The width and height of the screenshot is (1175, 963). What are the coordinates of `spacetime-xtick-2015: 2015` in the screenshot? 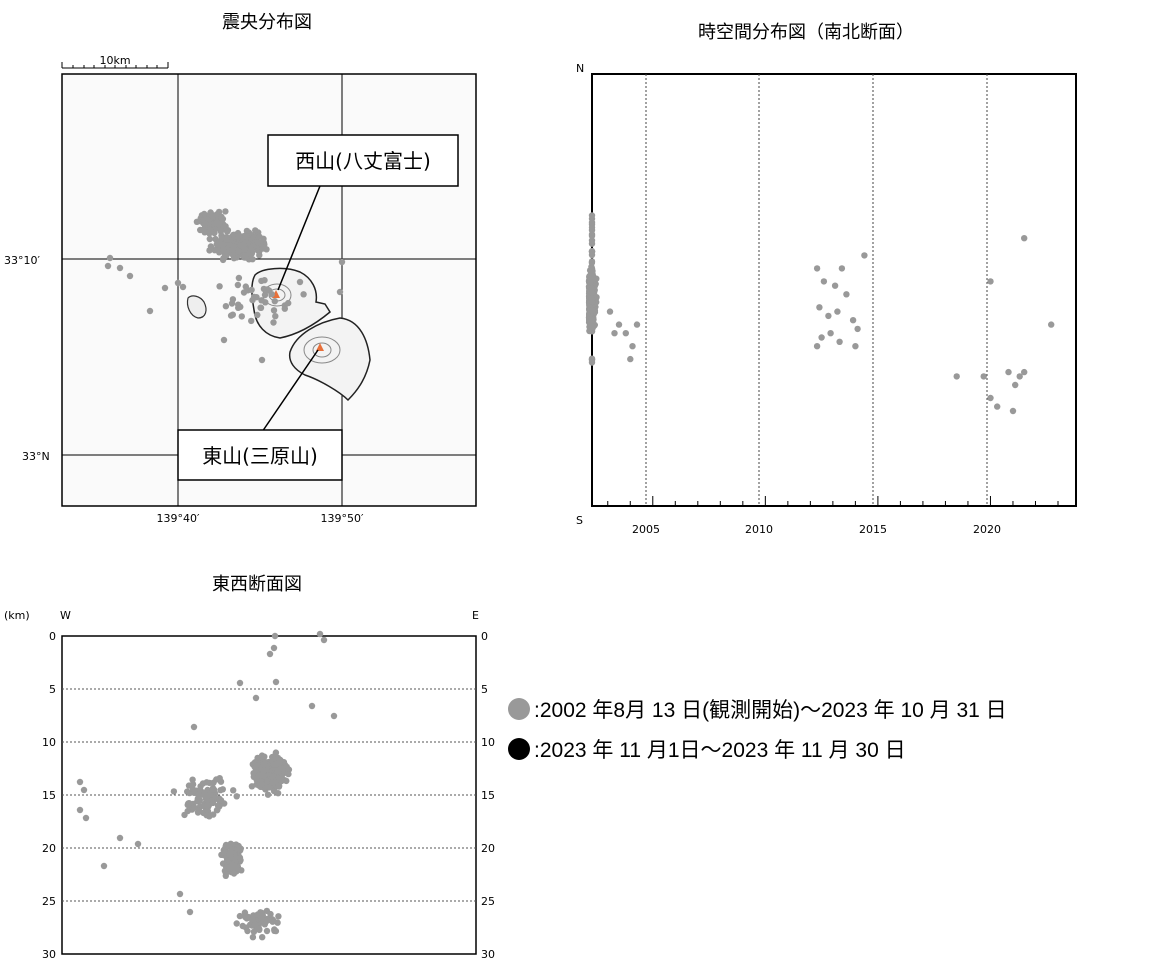 It's located at (873, 529).